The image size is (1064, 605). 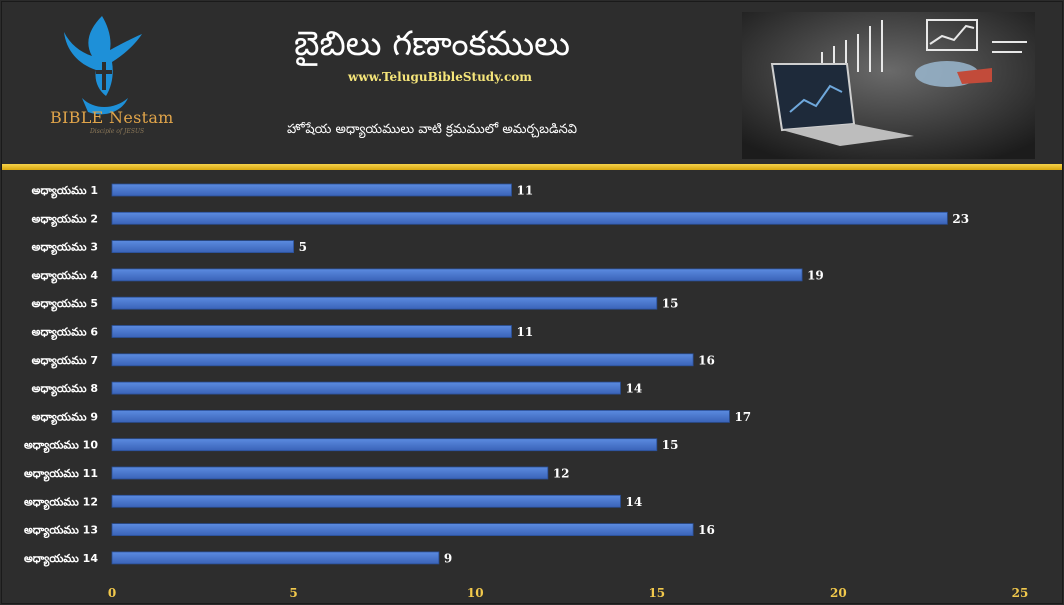 What do you see at coordinates (65, 361) in the screenshot?
I see `category-label-7: అధ్యాయము 7` at bounding box center [65, 361].